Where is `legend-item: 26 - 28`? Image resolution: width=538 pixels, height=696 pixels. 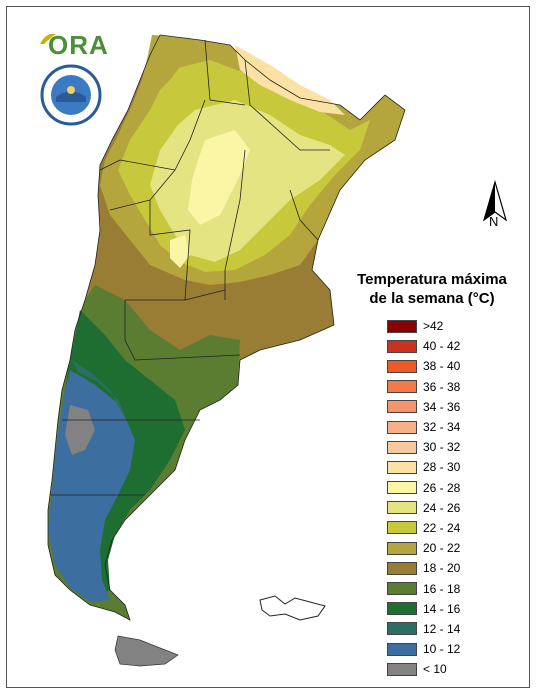
legend-item: 26 - 28 is located at coordinates (432, 488).